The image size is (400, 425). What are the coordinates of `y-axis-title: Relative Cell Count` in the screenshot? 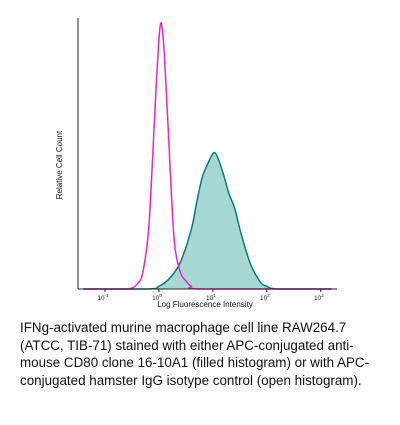 It's located at (59, 164).